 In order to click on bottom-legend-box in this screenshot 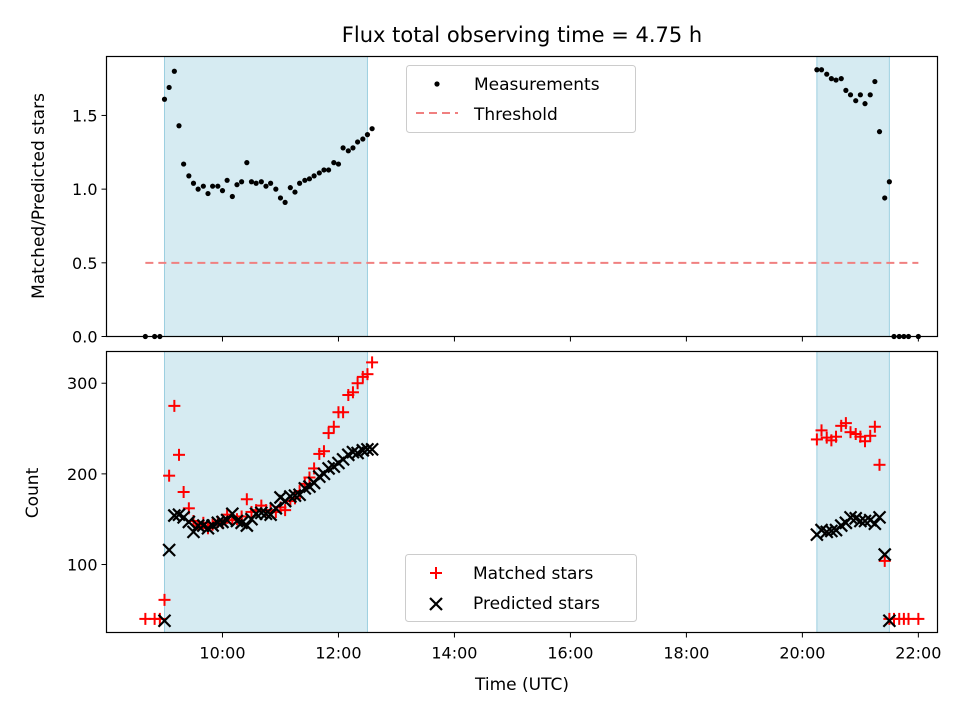, I will do `click(521, 588)`.